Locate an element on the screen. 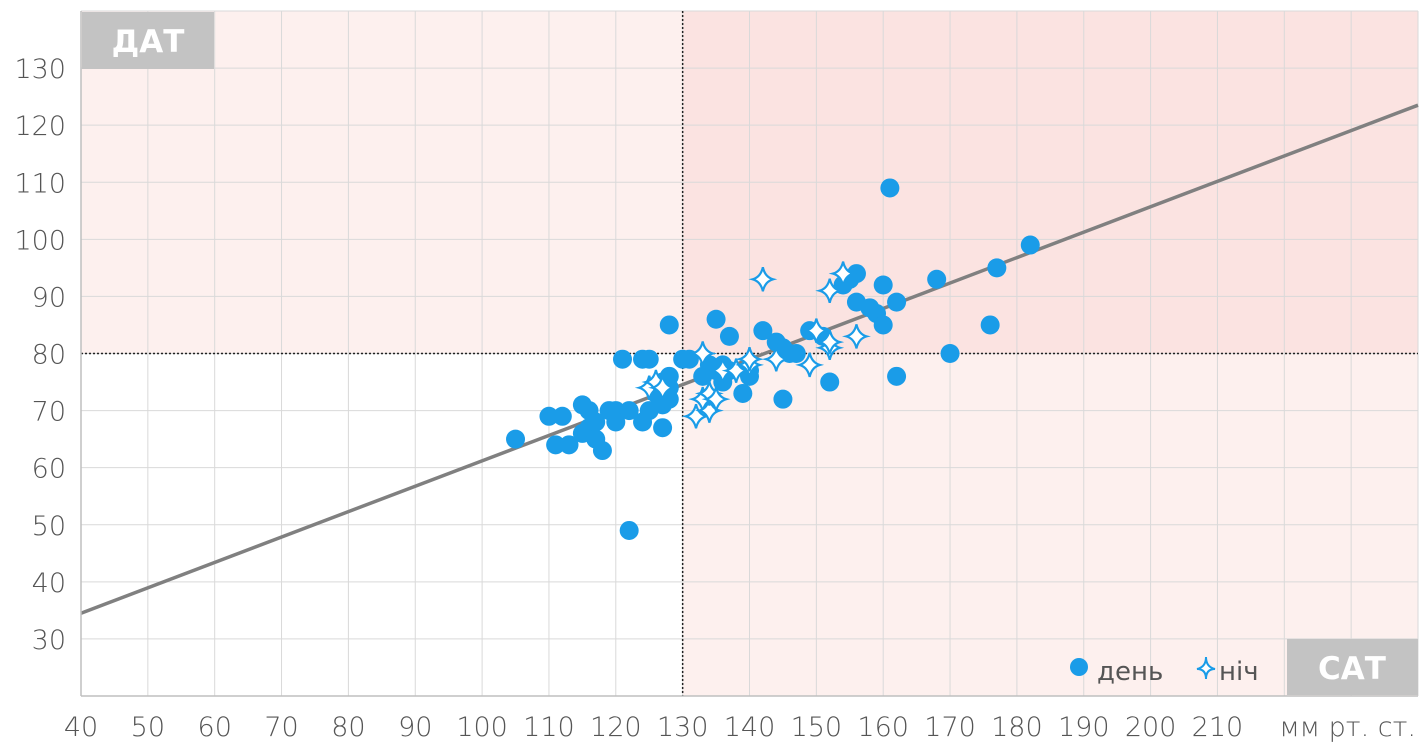 The height and width of the screenshot is (746, 1419). legend-night-label: ніч is located at coordinates (1239, 672).